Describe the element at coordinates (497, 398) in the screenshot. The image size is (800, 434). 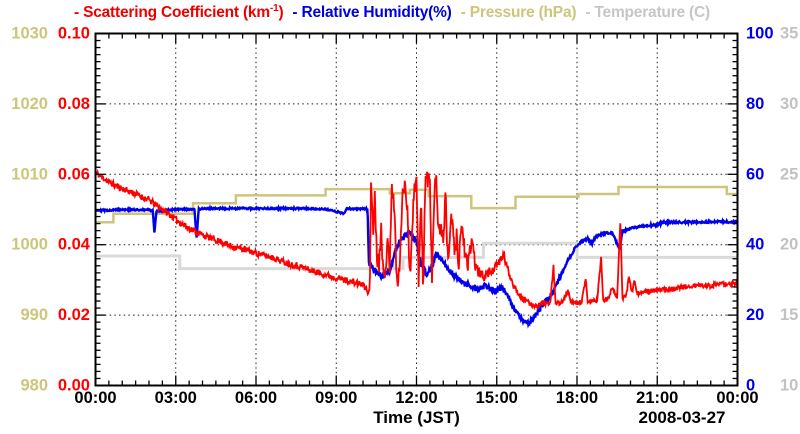
I see `x-tick-label: 15:00` at that location.